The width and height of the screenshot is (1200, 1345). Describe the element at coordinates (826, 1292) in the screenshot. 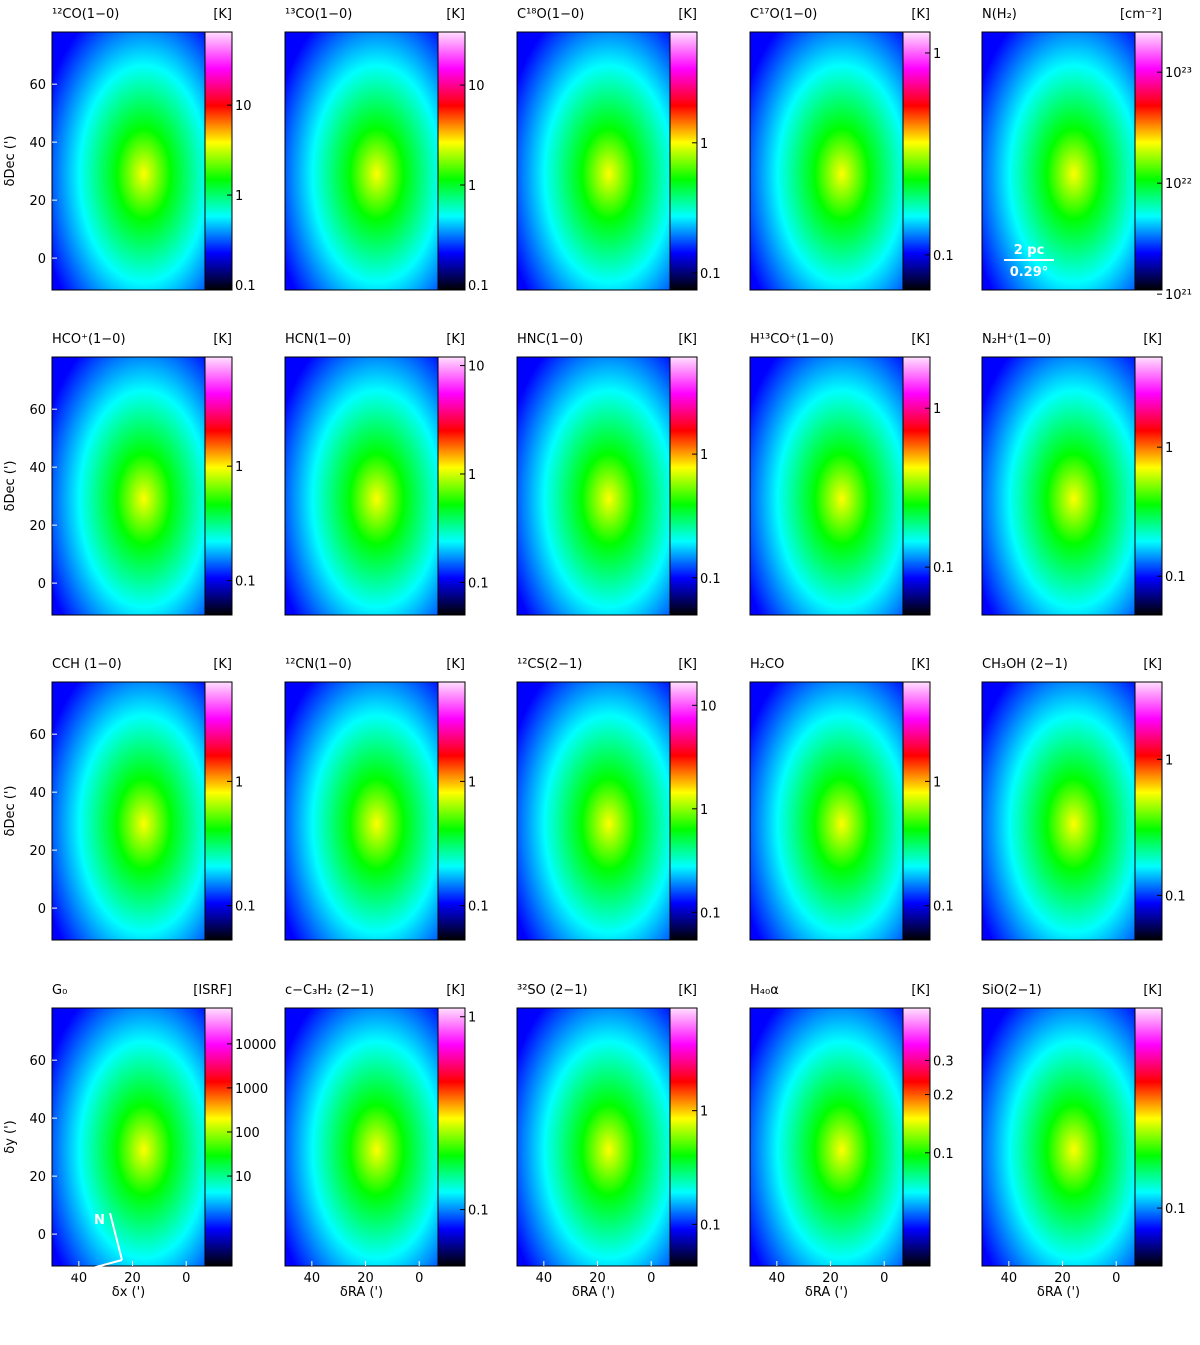

I see `x-axis-label: δRA (')` at that location.